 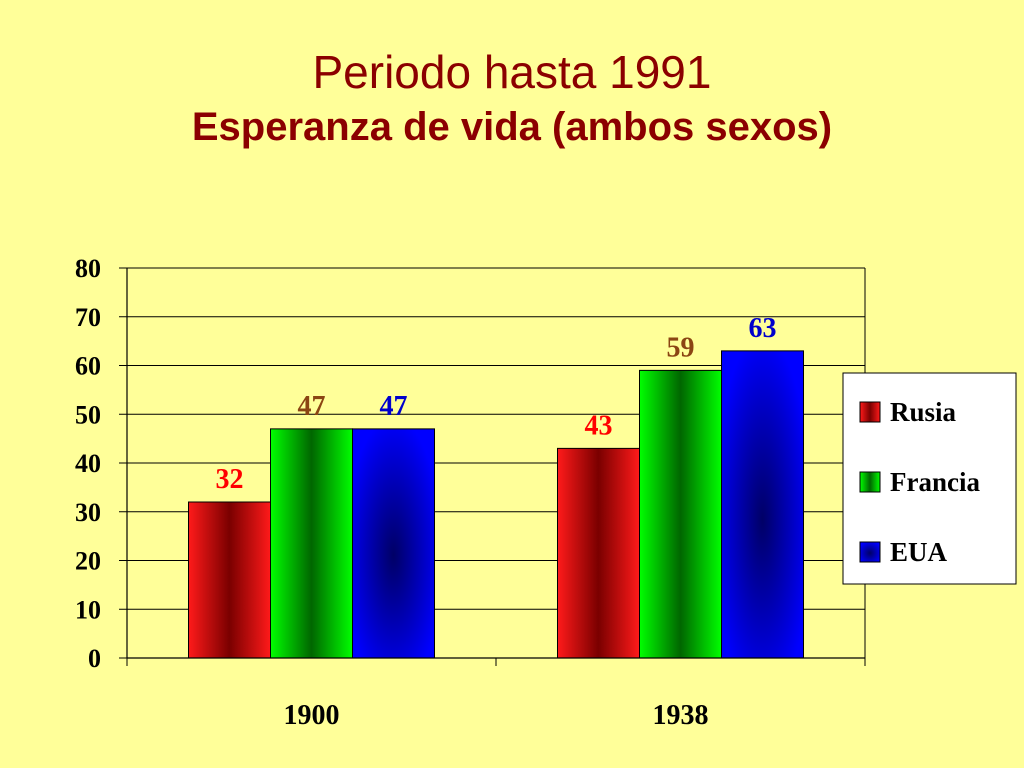 I want to click on data-label-eua-1900: 47, so click(x=394, y=406).